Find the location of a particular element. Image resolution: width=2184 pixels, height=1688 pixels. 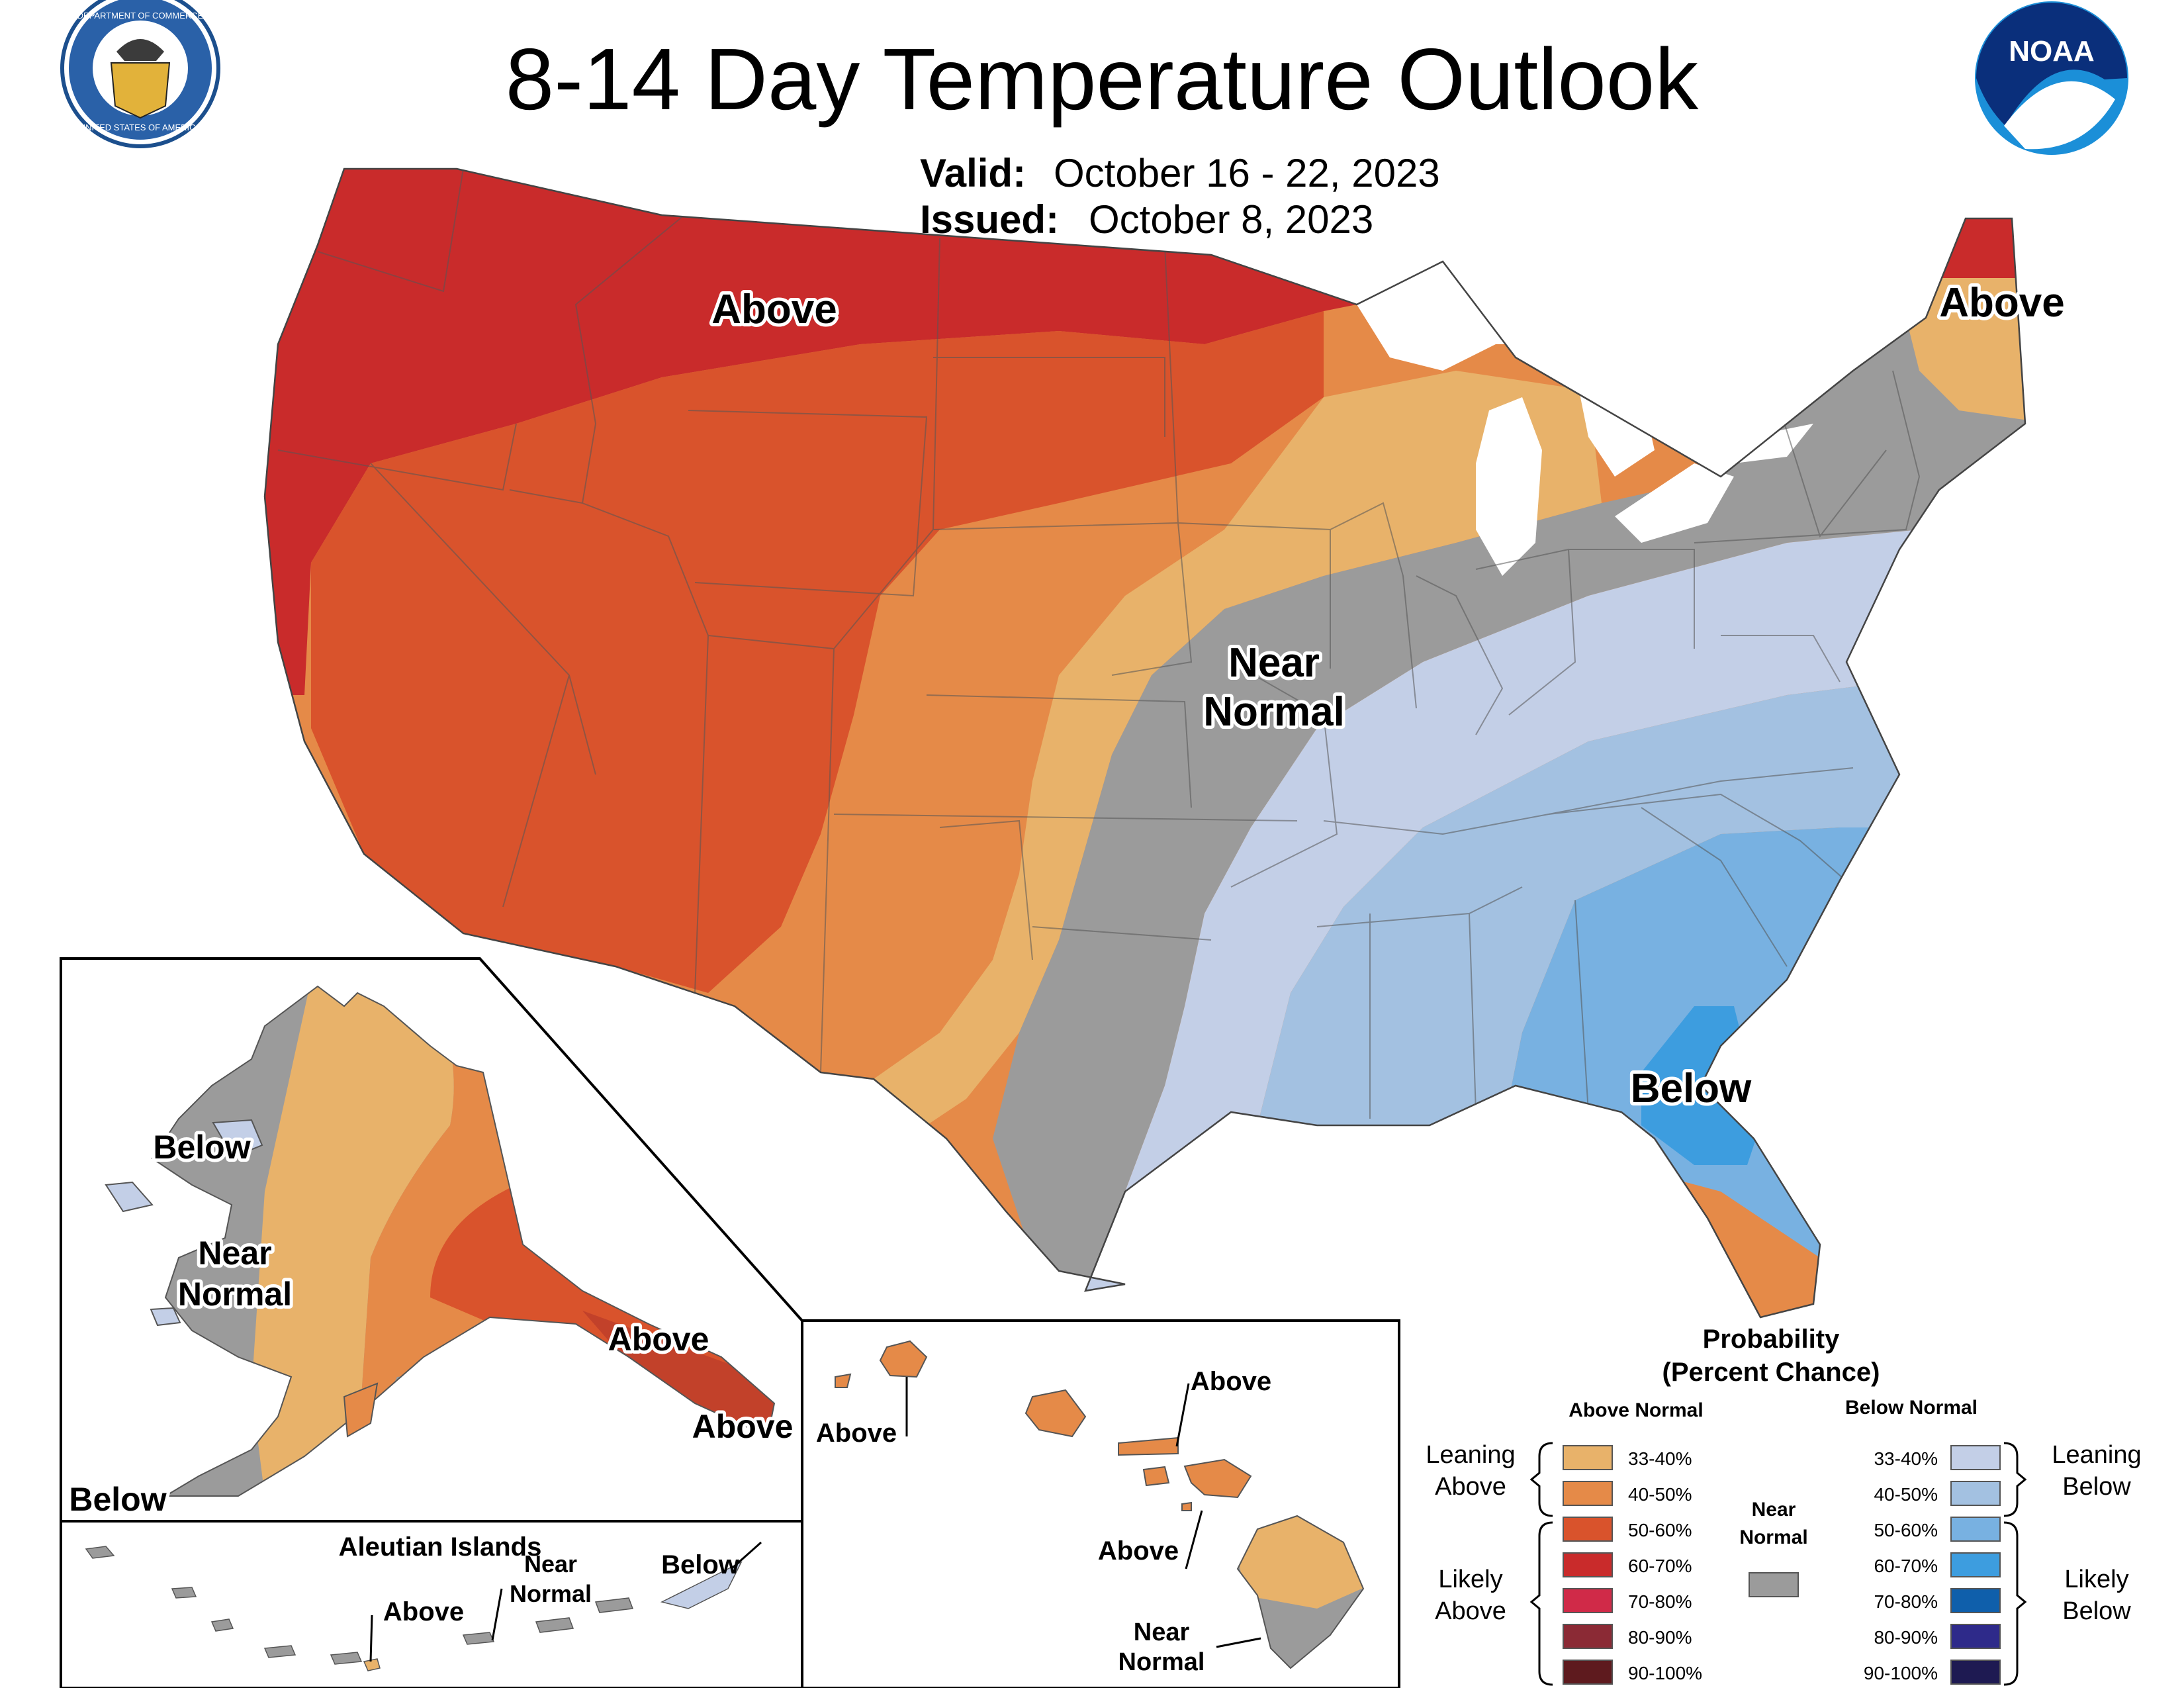

issued-value: October 8, 2023 is located at coordinates (1231, 219).